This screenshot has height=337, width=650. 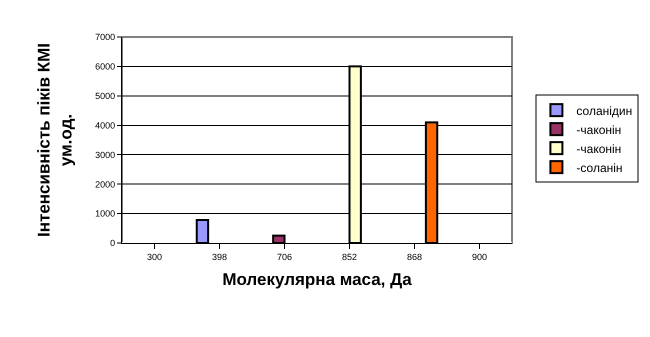 What do you see at coordinates (220, 257) in the screenshot?
I see `x-tick-label: 398` at bounding box center [220, 257].